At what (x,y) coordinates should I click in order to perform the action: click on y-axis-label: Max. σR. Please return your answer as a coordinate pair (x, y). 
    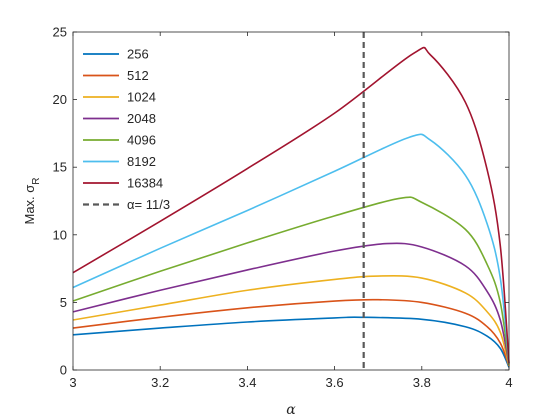
    Looking at the image, I should click on (32, 200).